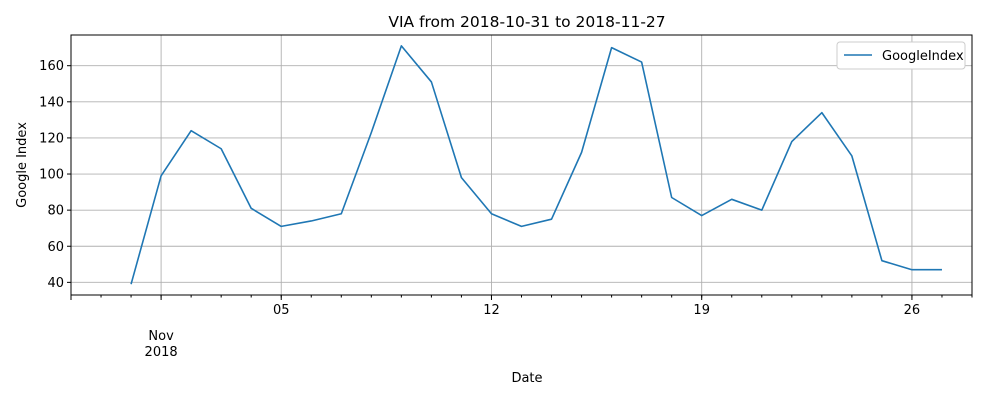 This screenshot has width=1000, height=400. I want to click on y-tick-label: 80, so click(55, 211).